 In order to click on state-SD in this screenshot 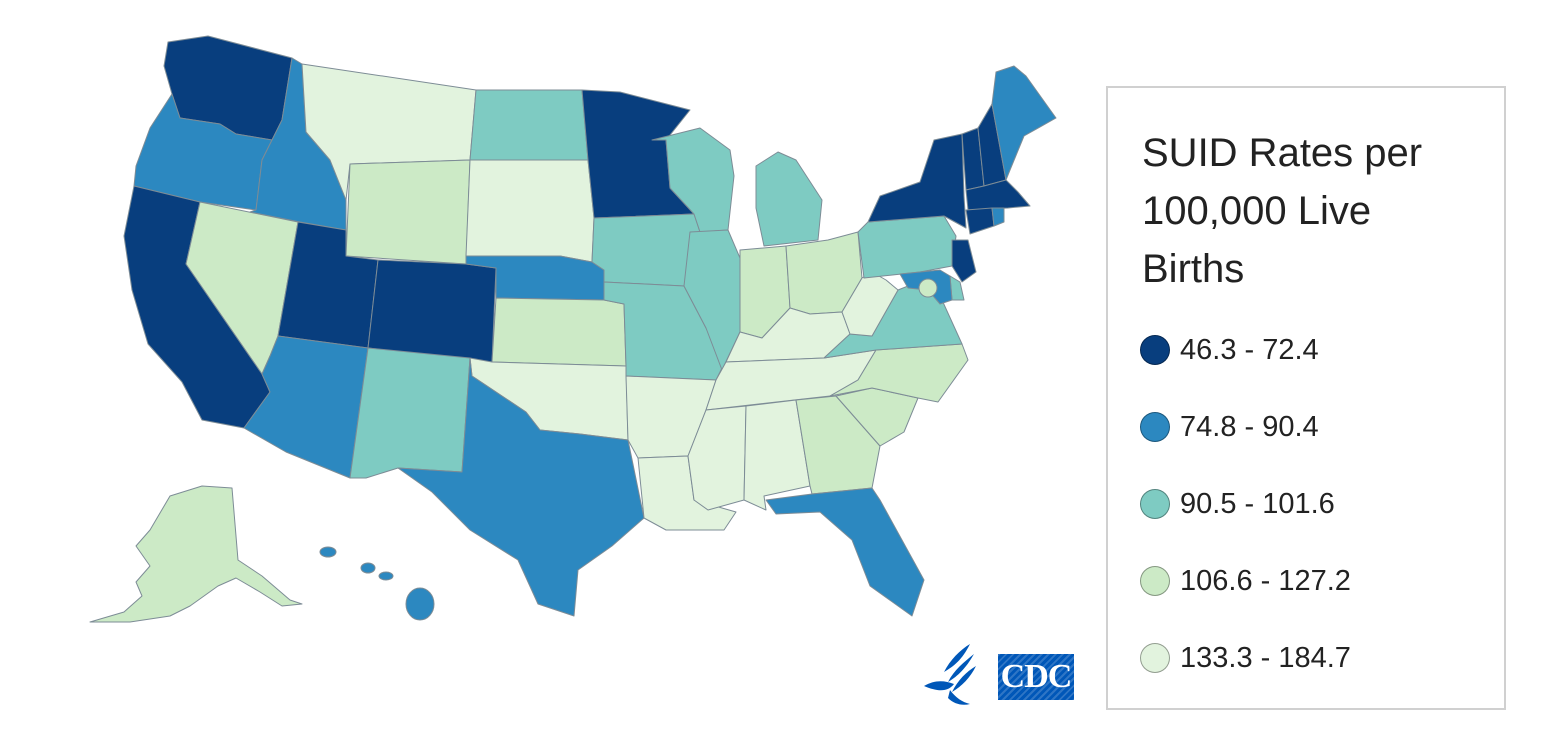, I will do `click(530, 211)`.